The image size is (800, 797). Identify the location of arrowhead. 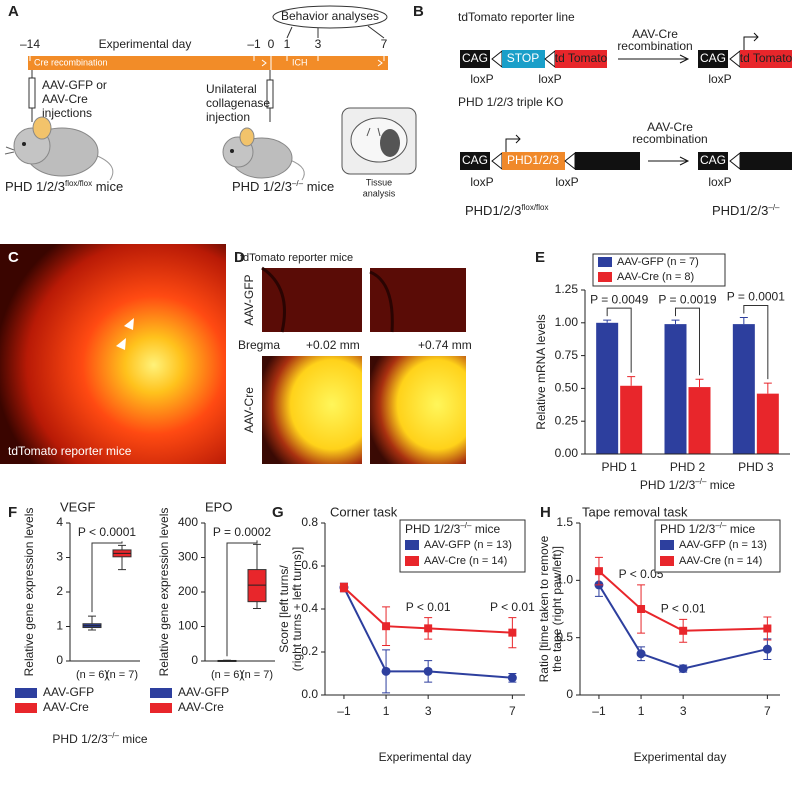
(129, 324).